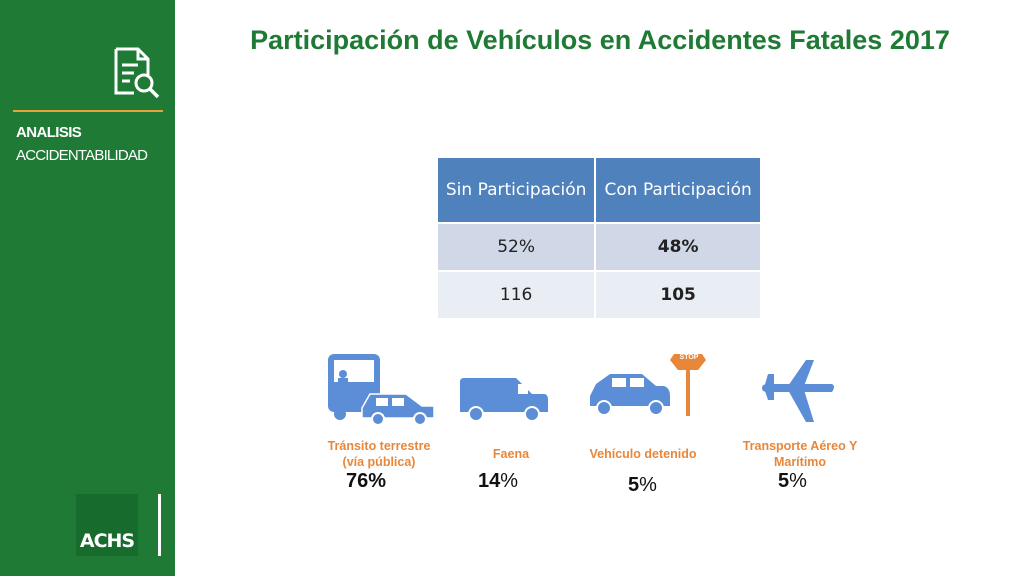  I want to click on percent-faena-sign: %, so click(509, 481).